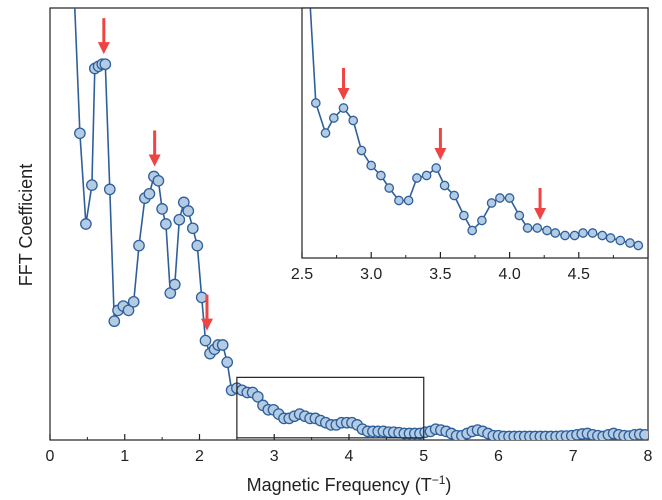 This screenshot has width=662, height=500. I want to click on x-tick-label: 5, so click(423, 456).